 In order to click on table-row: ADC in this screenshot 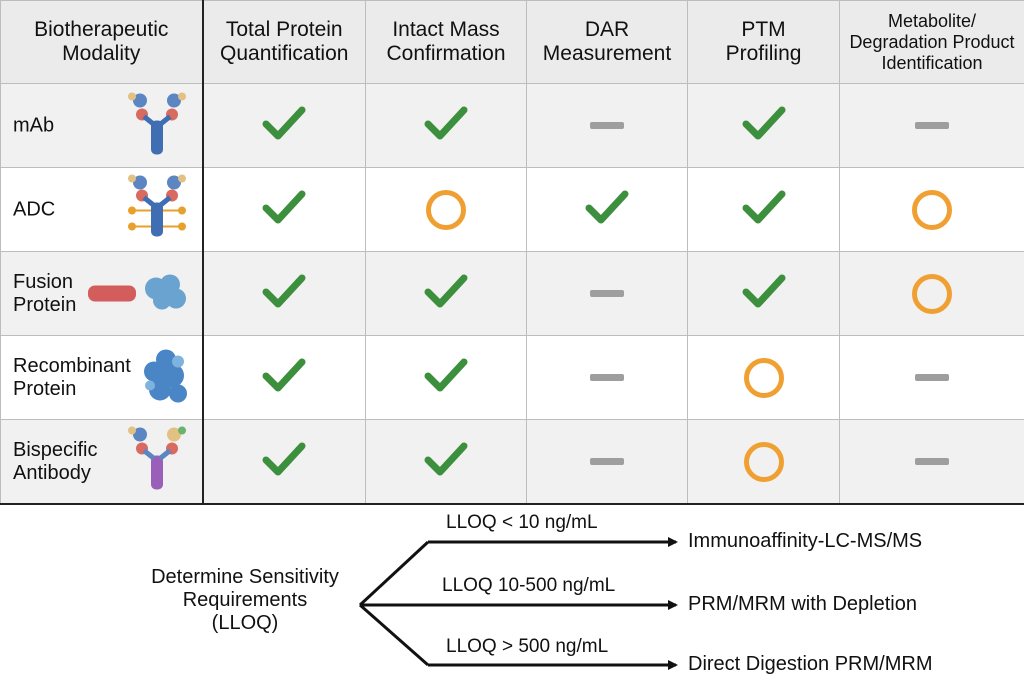, I will do `click(512, 209)`.